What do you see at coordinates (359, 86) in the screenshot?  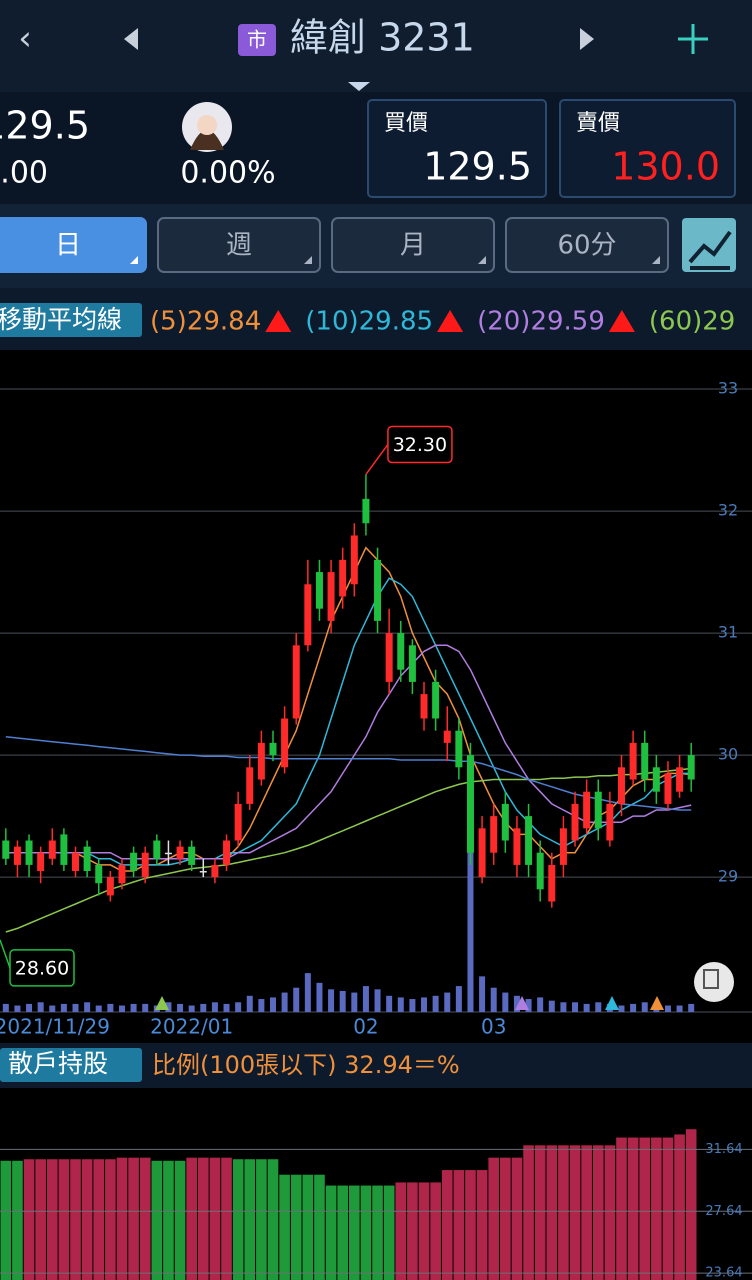 I see `dropdown-caret` at bounding box center [359, 86].